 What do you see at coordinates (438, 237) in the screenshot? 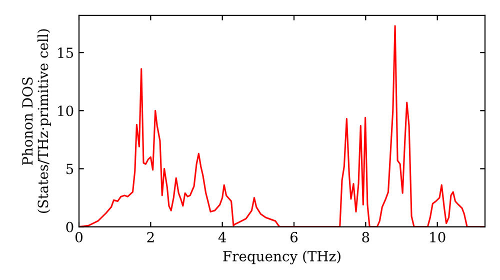
I see `x-tick-label: 10` at bounding box center [438, 237].